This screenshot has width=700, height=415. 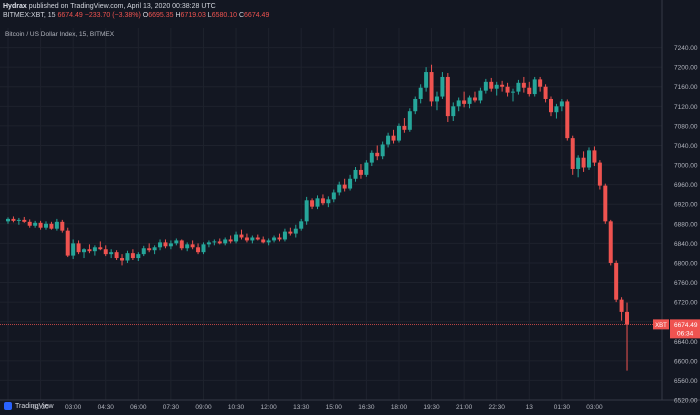 What do you see at coordinates (497, 407) in the screenshot?
I see `time-tick-label: 22:30` at bounding box center [497, 407].